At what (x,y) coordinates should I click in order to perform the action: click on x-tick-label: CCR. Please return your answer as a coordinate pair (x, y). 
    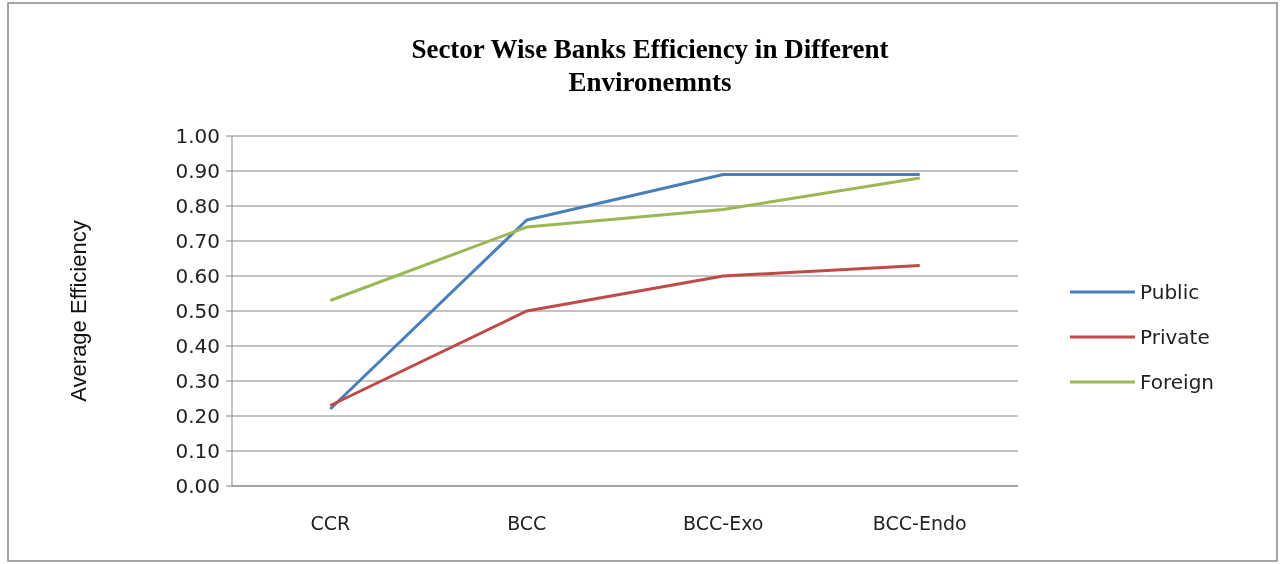
    Looking at the image, I should click on (330, 523).